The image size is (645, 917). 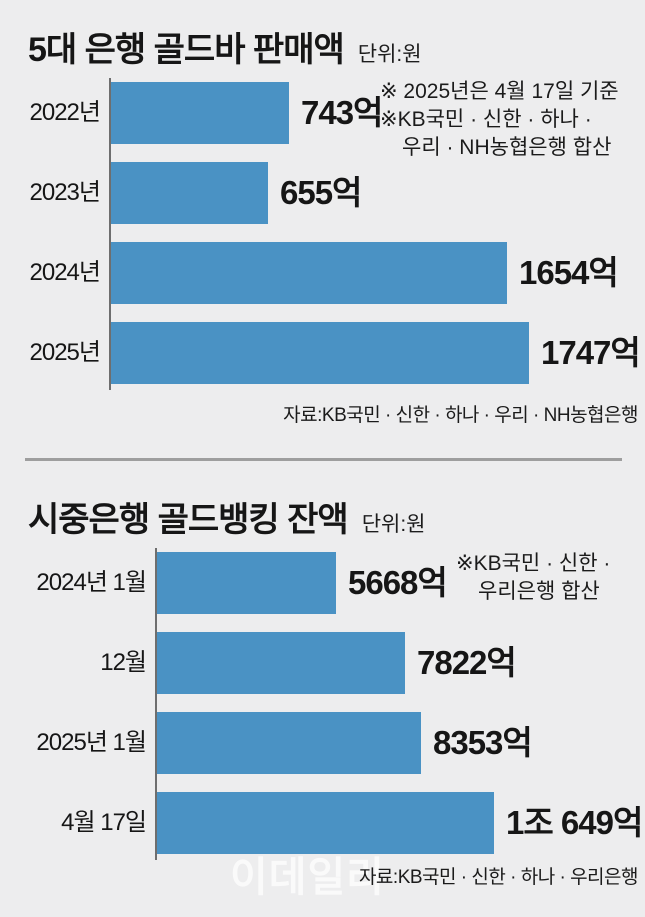 I want to click on chart1-title: 5대 은행 골드바 판매액, so click(x=186, y=50).